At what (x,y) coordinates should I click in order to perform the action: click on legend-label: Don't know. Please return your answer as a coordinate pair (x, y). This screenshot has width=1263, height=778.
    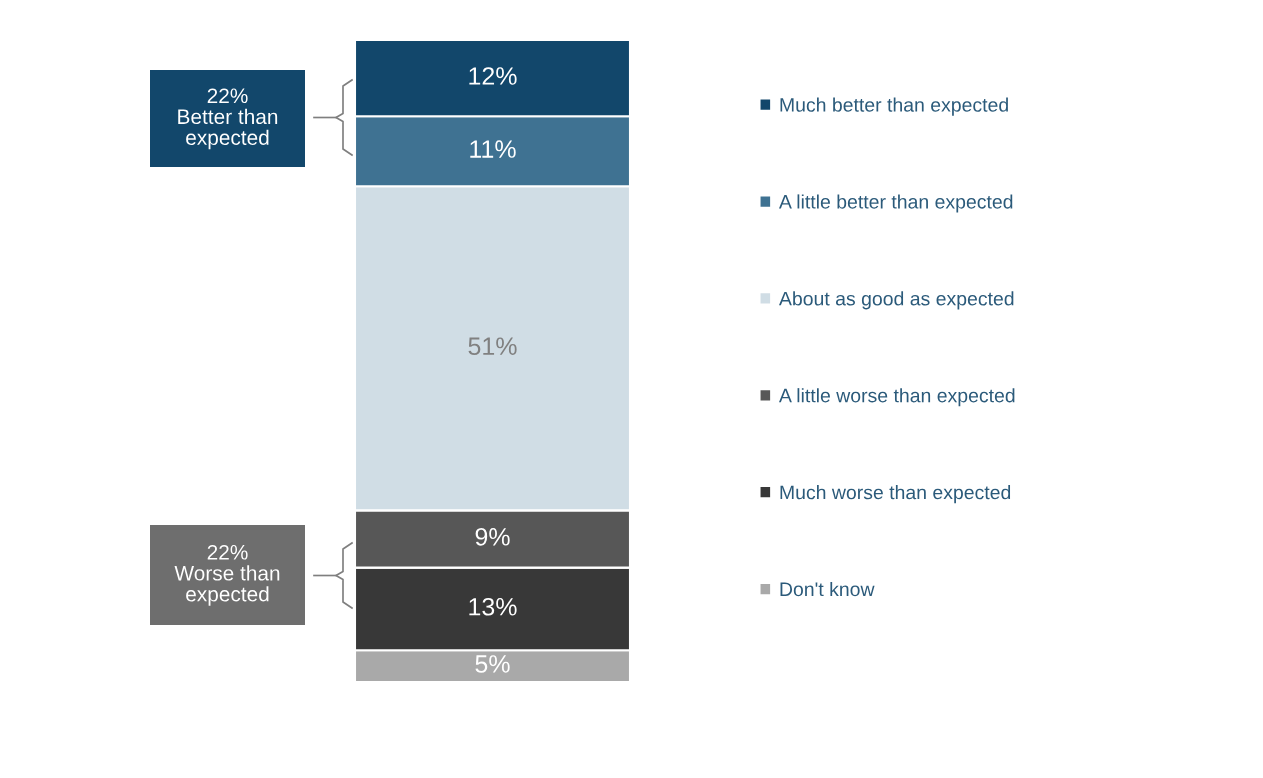
    Looking at the image, I should click on (827, 589).